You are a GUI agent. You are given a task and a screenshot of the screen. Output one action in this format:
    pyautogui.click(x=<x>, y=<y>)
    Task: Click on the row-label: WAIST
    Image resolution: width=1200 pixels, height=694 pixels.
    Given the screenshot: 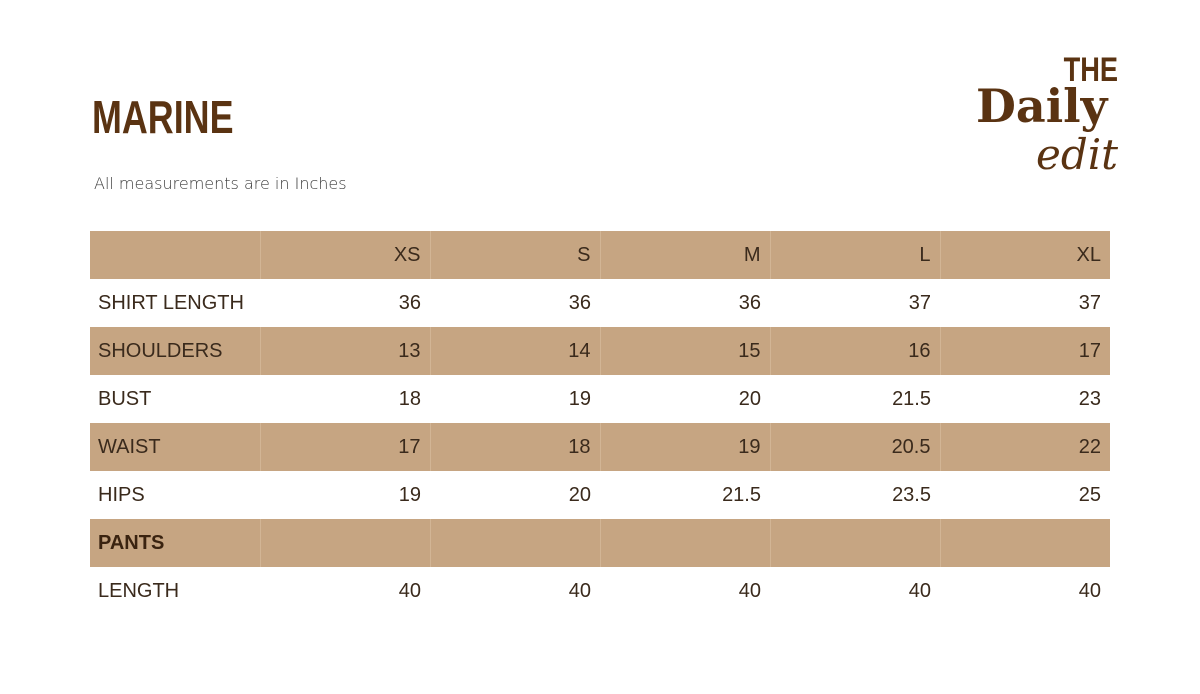 What is the action you would take?
    pyautogui.click(x=175, y=447)
    